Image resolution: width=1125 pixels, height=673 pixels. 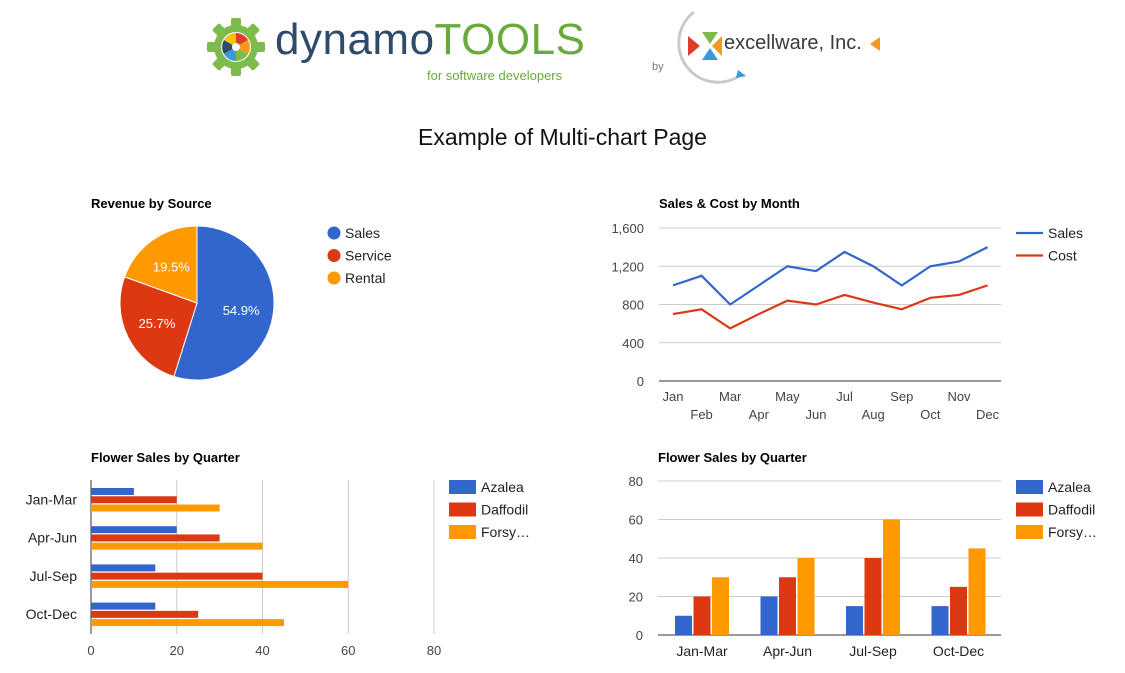 I want to click on y-tick-label: 80, so click(x=636, y=481).